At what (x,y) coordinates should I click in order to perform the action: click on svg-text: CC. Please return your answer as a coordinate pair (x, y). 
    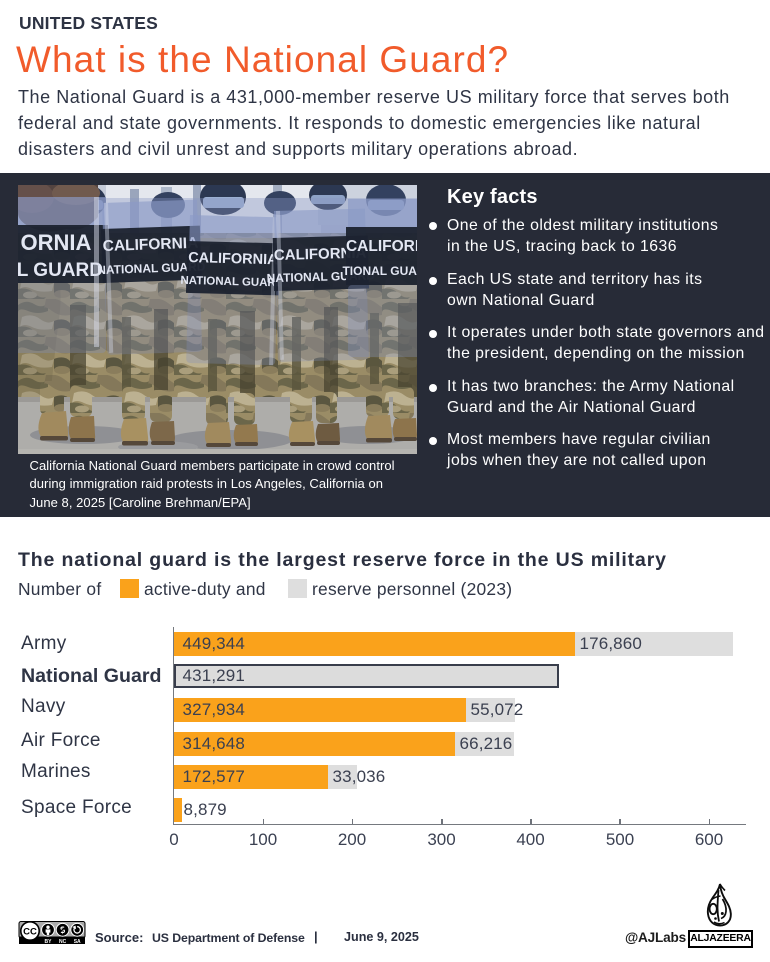
    Looking at the image, I should click on (30, 932).